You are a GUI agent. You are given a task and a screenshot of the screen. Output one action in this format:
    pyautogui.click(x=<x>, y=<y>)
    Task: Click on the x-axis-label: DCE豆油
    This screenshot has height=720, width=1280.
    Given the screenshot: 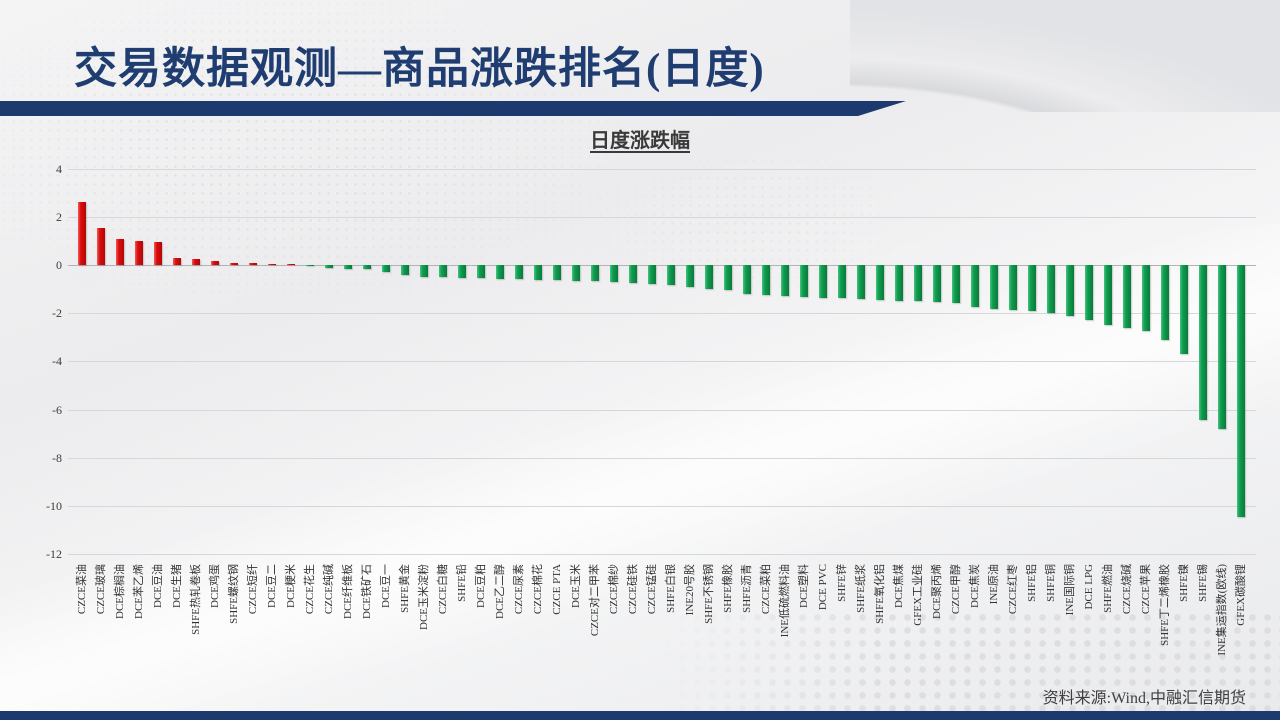 What is the action you would take?
    pyautogui.click(x=157, y=586)
    